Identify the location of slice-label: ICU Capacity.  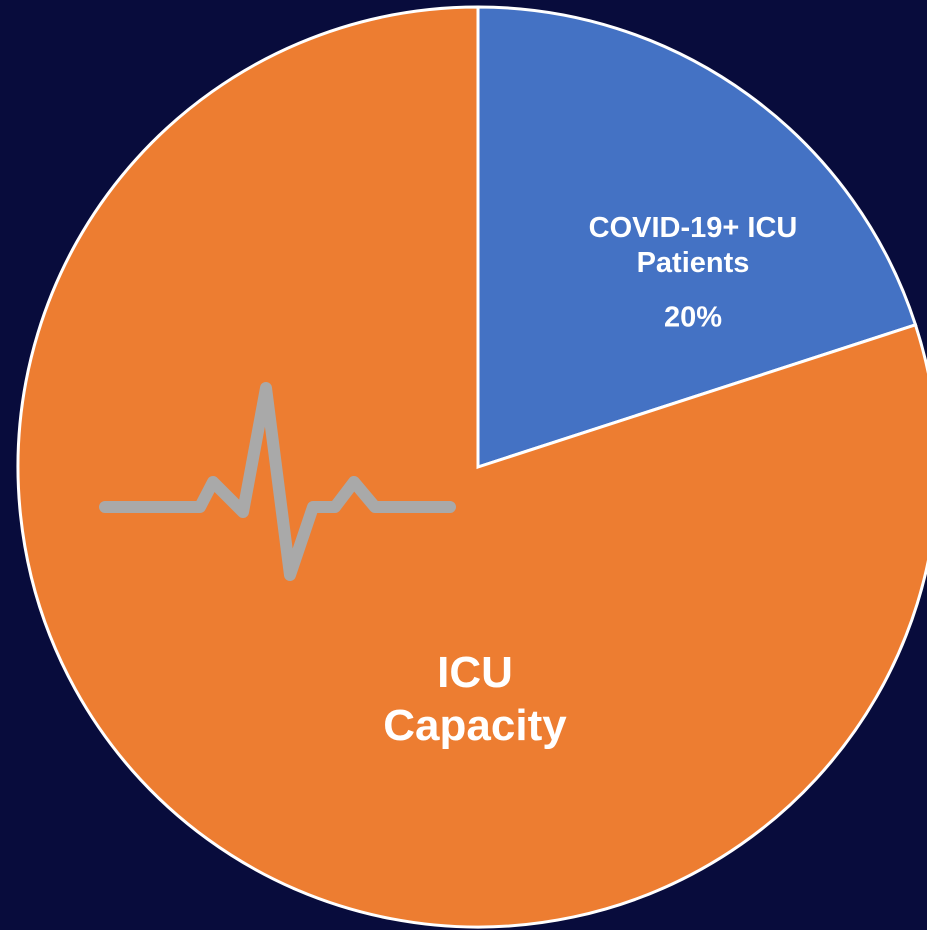
(475, 699).